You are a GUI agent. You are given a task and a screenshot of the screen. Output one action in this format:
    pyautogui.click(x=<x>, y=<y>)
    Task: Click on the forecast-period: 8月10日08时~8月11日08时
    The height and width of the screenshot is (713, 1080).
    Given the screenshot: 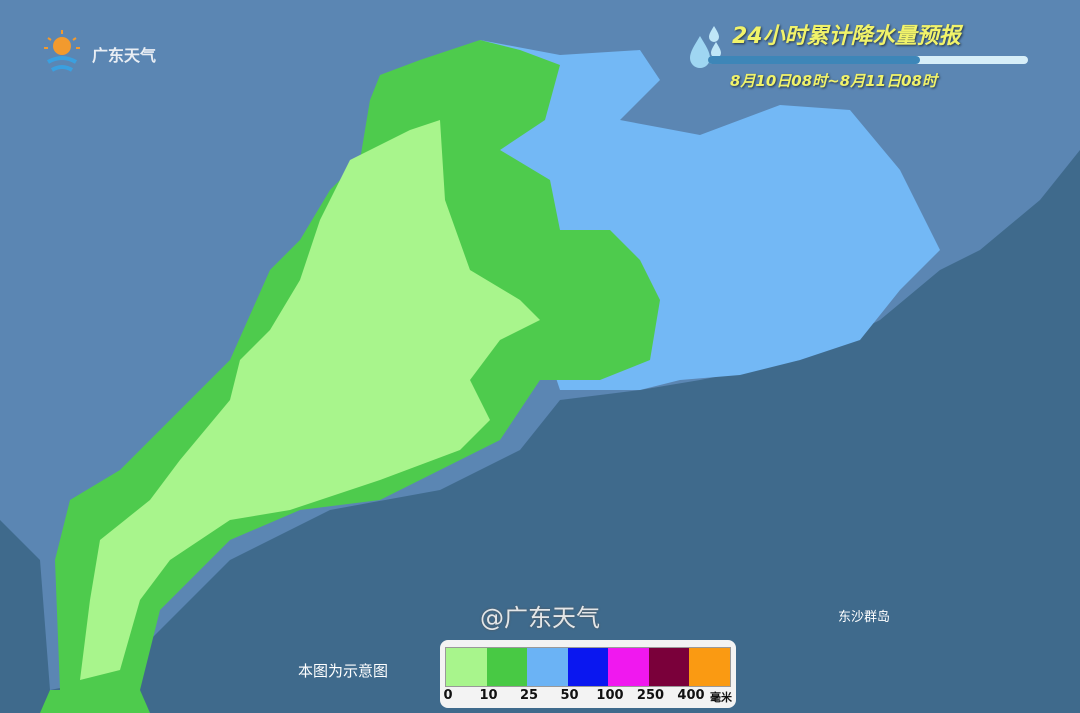 What is the action you would take?
    pyautogui.click(x=833, y=81)
    